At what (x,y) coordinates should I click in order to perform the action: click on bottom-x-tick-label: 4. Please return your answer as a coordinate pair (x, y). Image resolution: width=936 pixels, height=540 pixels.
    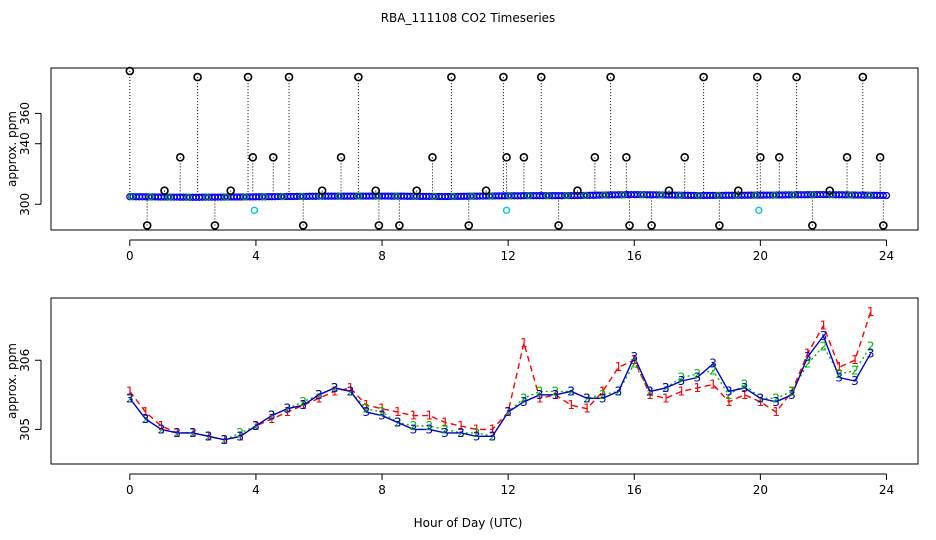
    Looking at the image, I should click on (256, 490).